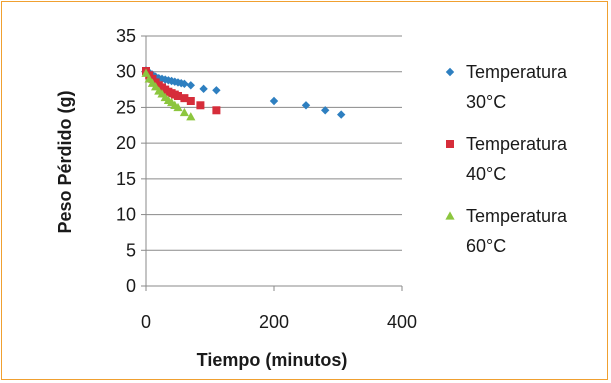  Describe the element at coordinates (243, 93) in the screenshot. I see `data-points` at that location.